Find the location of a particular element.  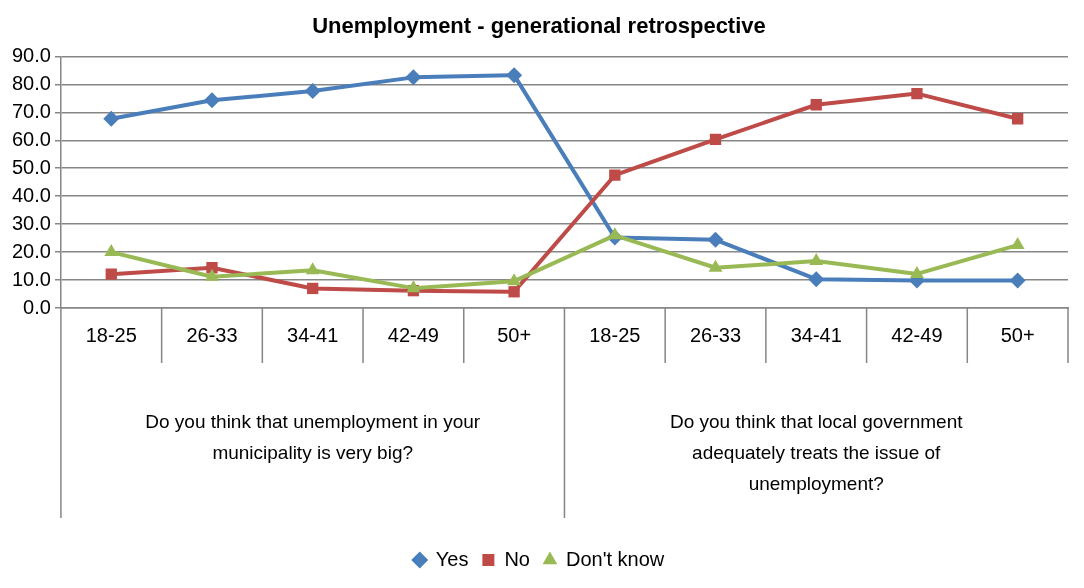

y-tick-label: 90.0 is located at coordinates (31, 54).